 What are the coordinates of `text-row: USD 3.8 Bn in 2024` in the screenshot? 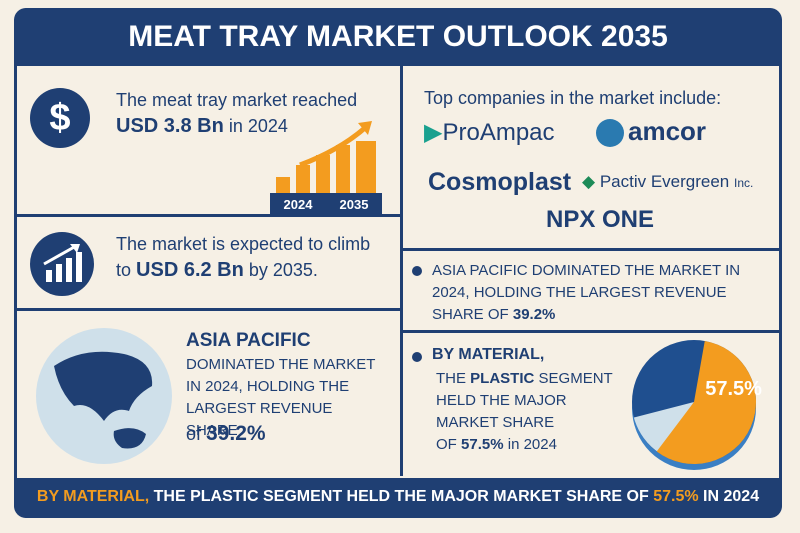 It's located at (202, 126).